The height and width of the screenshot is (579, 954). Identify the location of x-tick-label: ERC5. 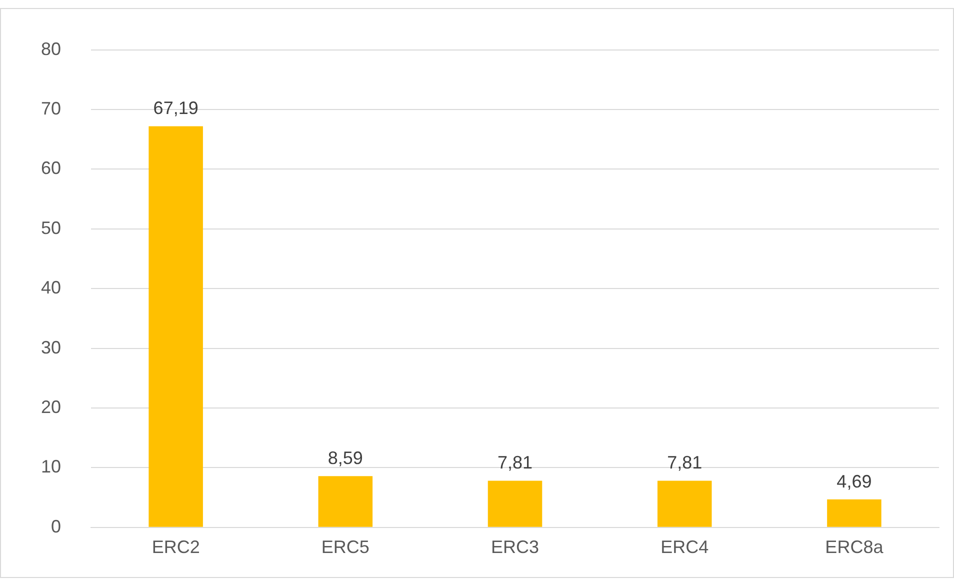
(345, 547).